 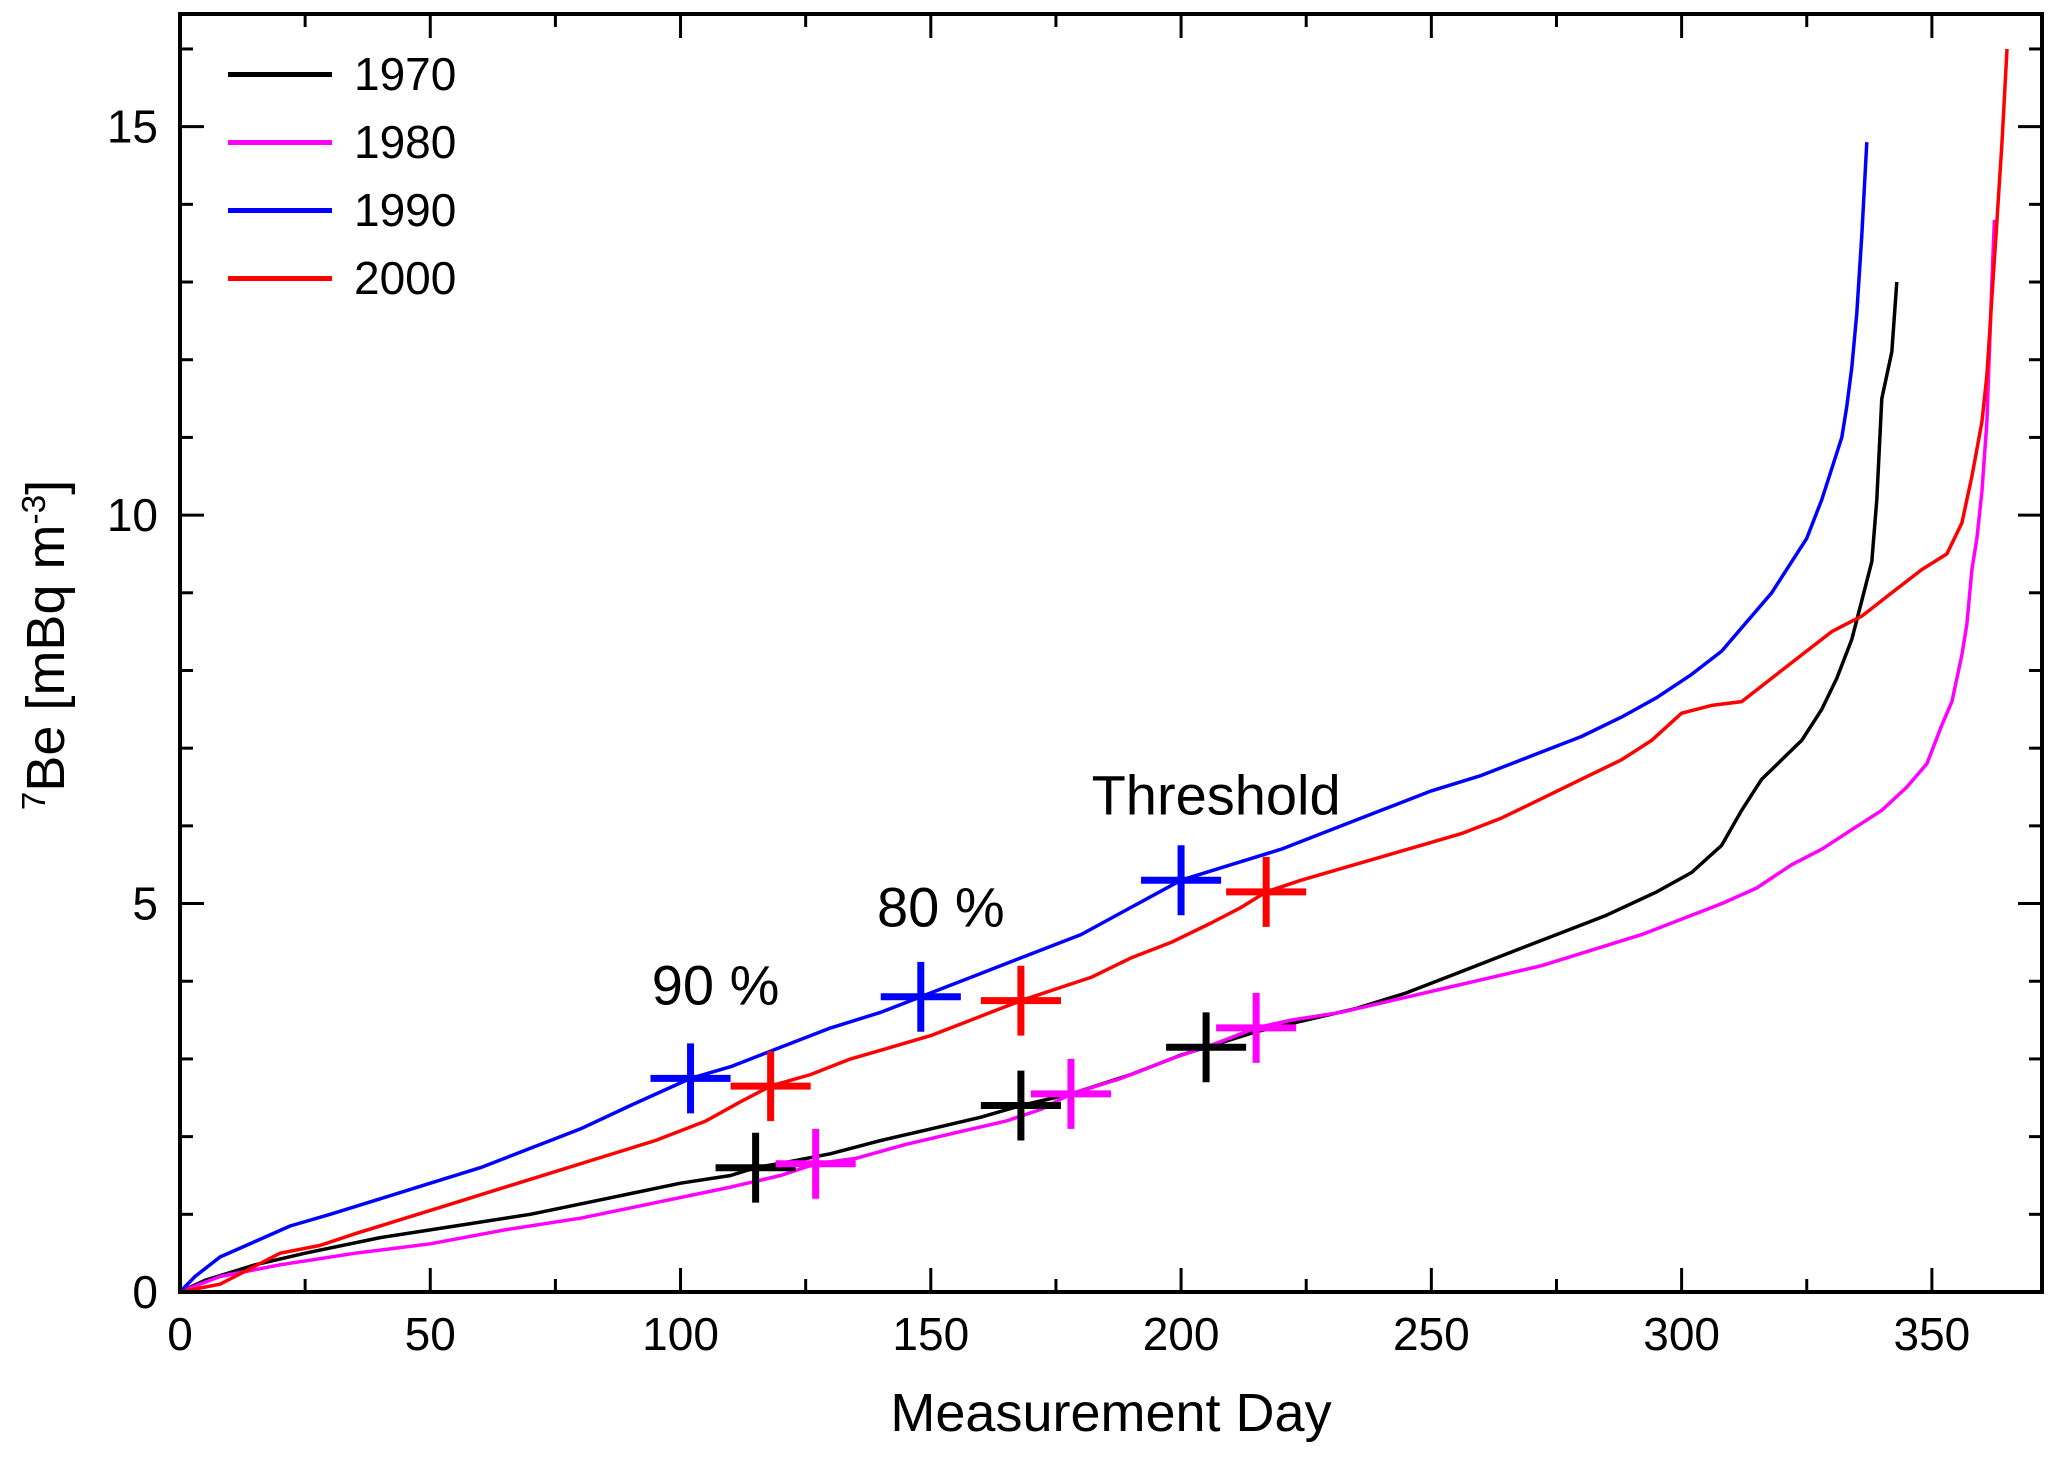 I want to click on annotation-90-percent: 90 %, so click(x=715, y=985).